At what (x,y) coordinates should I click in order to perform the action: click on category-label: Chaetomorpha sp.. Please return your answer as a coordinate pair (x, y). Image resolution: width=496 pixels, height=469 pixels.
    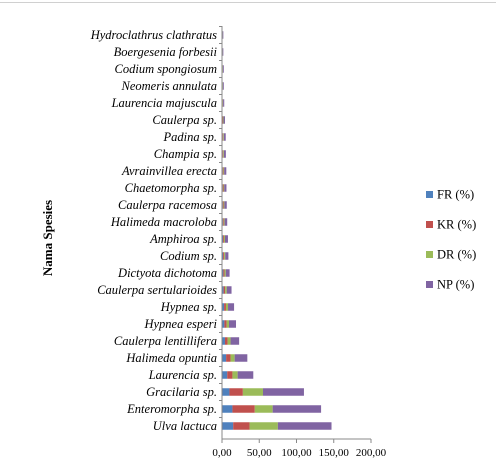
    Looking at the image, I should click on (171, 188).